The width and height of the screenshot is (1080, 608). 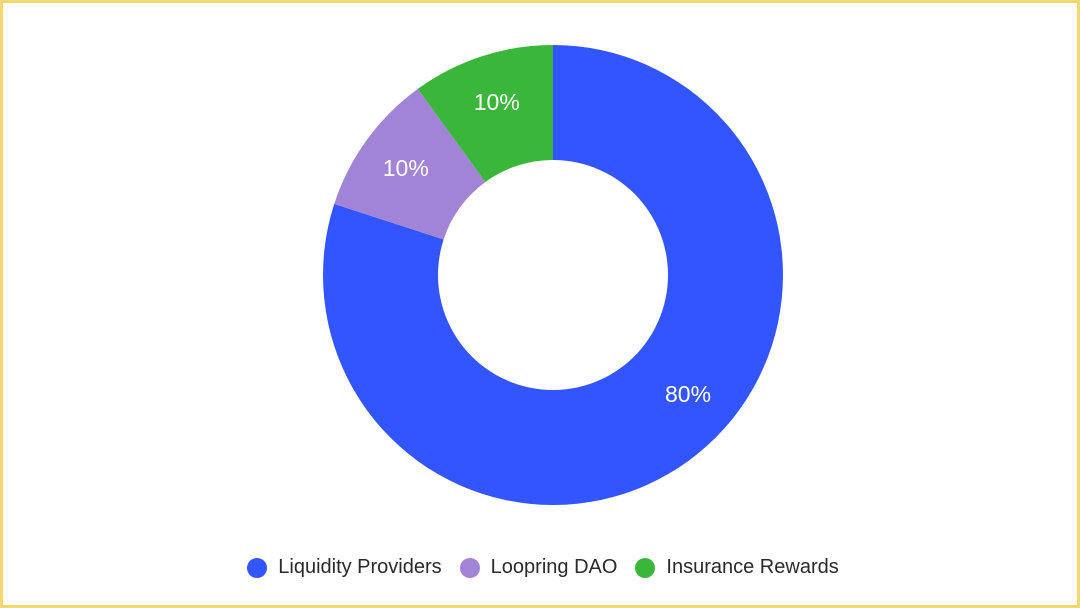 What do you see at coordinates (645, 567) in the screenshot?
I see `legend-swatch-insurance-rewards` at bounding box center [645, 567].